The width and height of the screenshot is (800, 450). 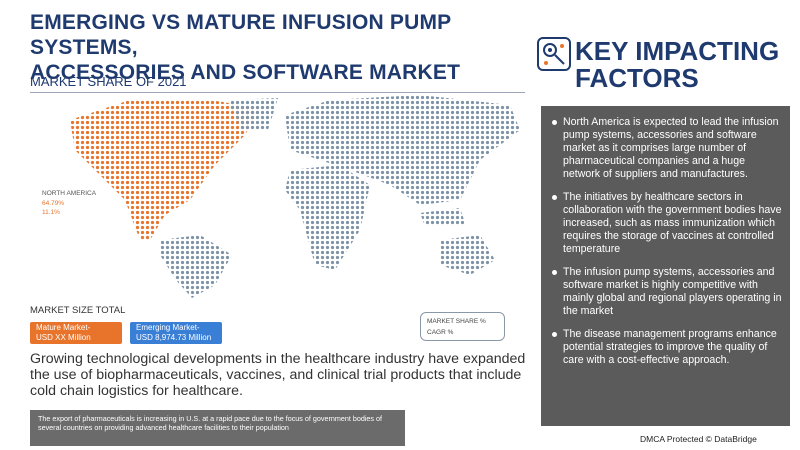 I want to click on greenland, so click(x=253, y=114).